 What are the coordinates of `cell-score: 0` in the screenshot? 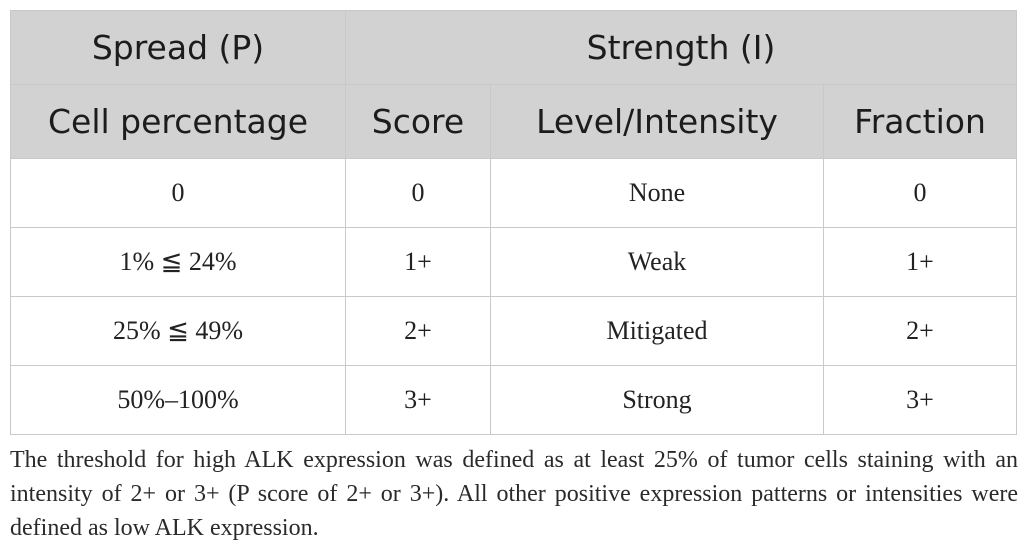 It's located at (418, 193).